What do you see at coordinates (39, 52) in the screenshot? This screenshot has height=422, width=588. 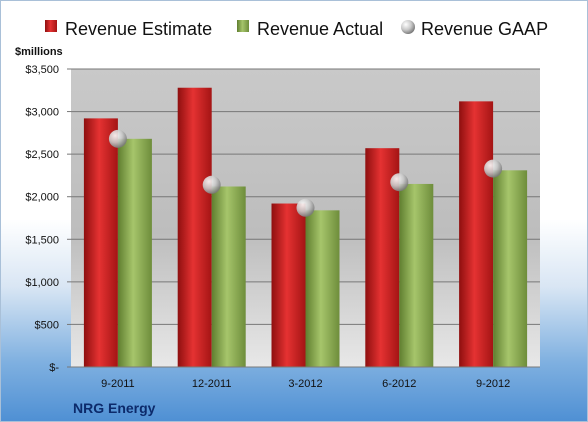 I see `y-axis-unit-label: $millions` at bounding box center [39, 52].